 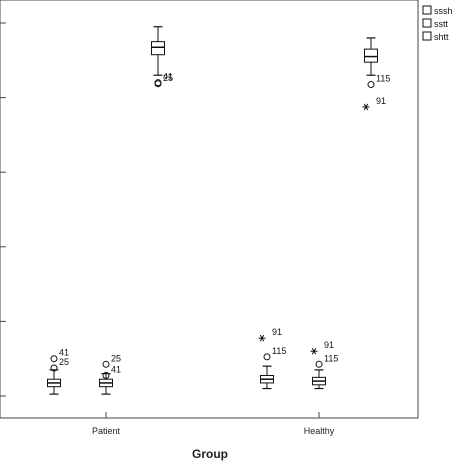 What do you see at coordinates (443, 11) in the screenshot?
I see `legend-label: sssh` at bounding box center [443, 11].